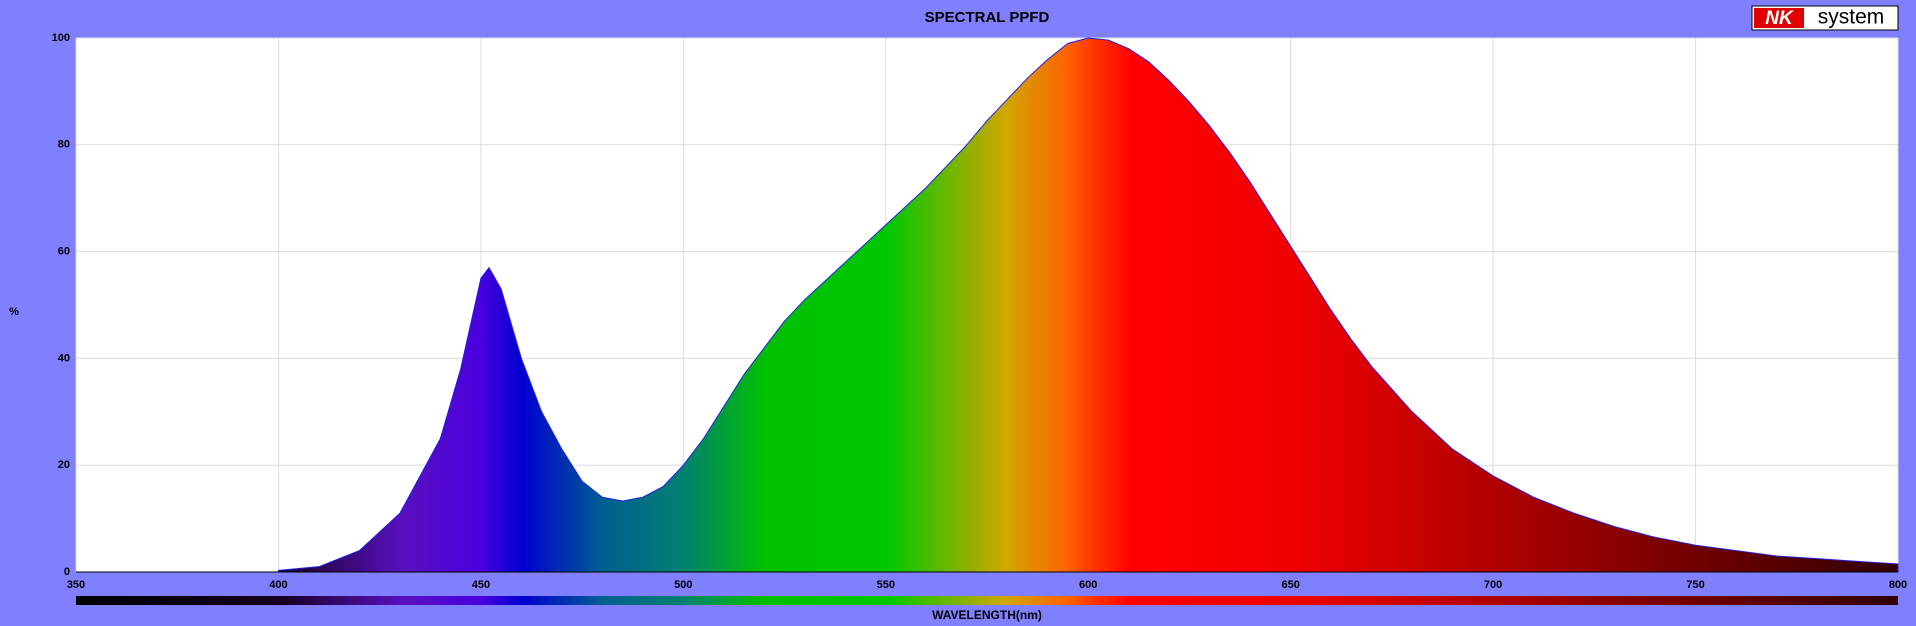 This screenshot has width=1916, height=626. I want to click on y-tick-label: 100, so click(61, 38).